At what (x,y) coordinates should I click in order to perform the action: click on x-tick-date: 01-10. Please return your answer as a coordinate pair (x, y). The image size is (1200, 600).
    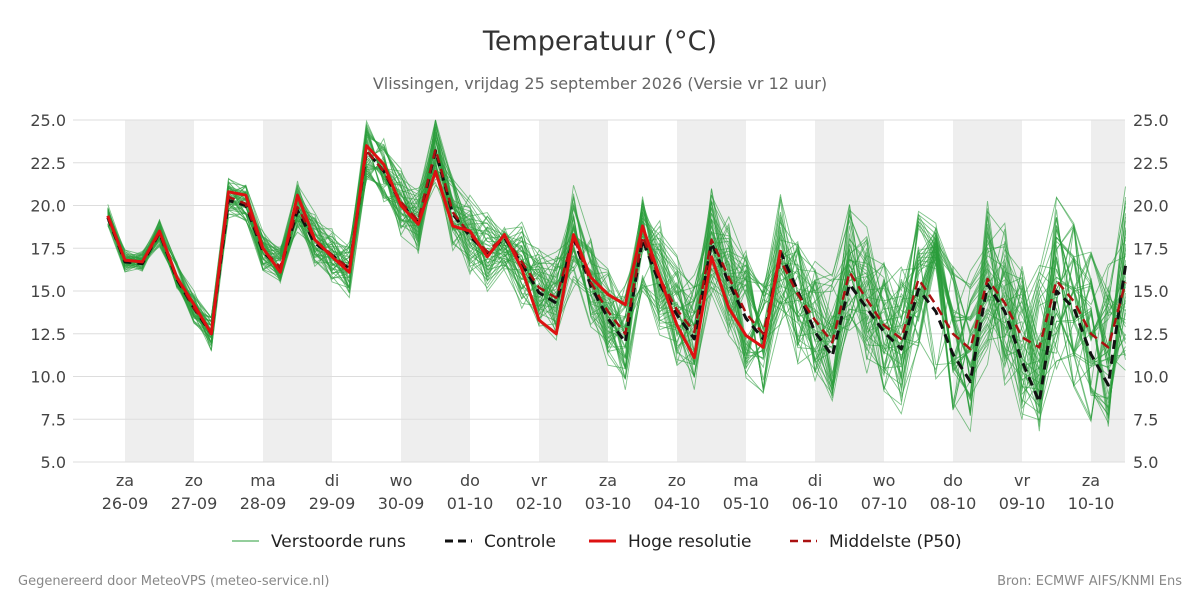
    Looking at the image, I should click on (470, 503).